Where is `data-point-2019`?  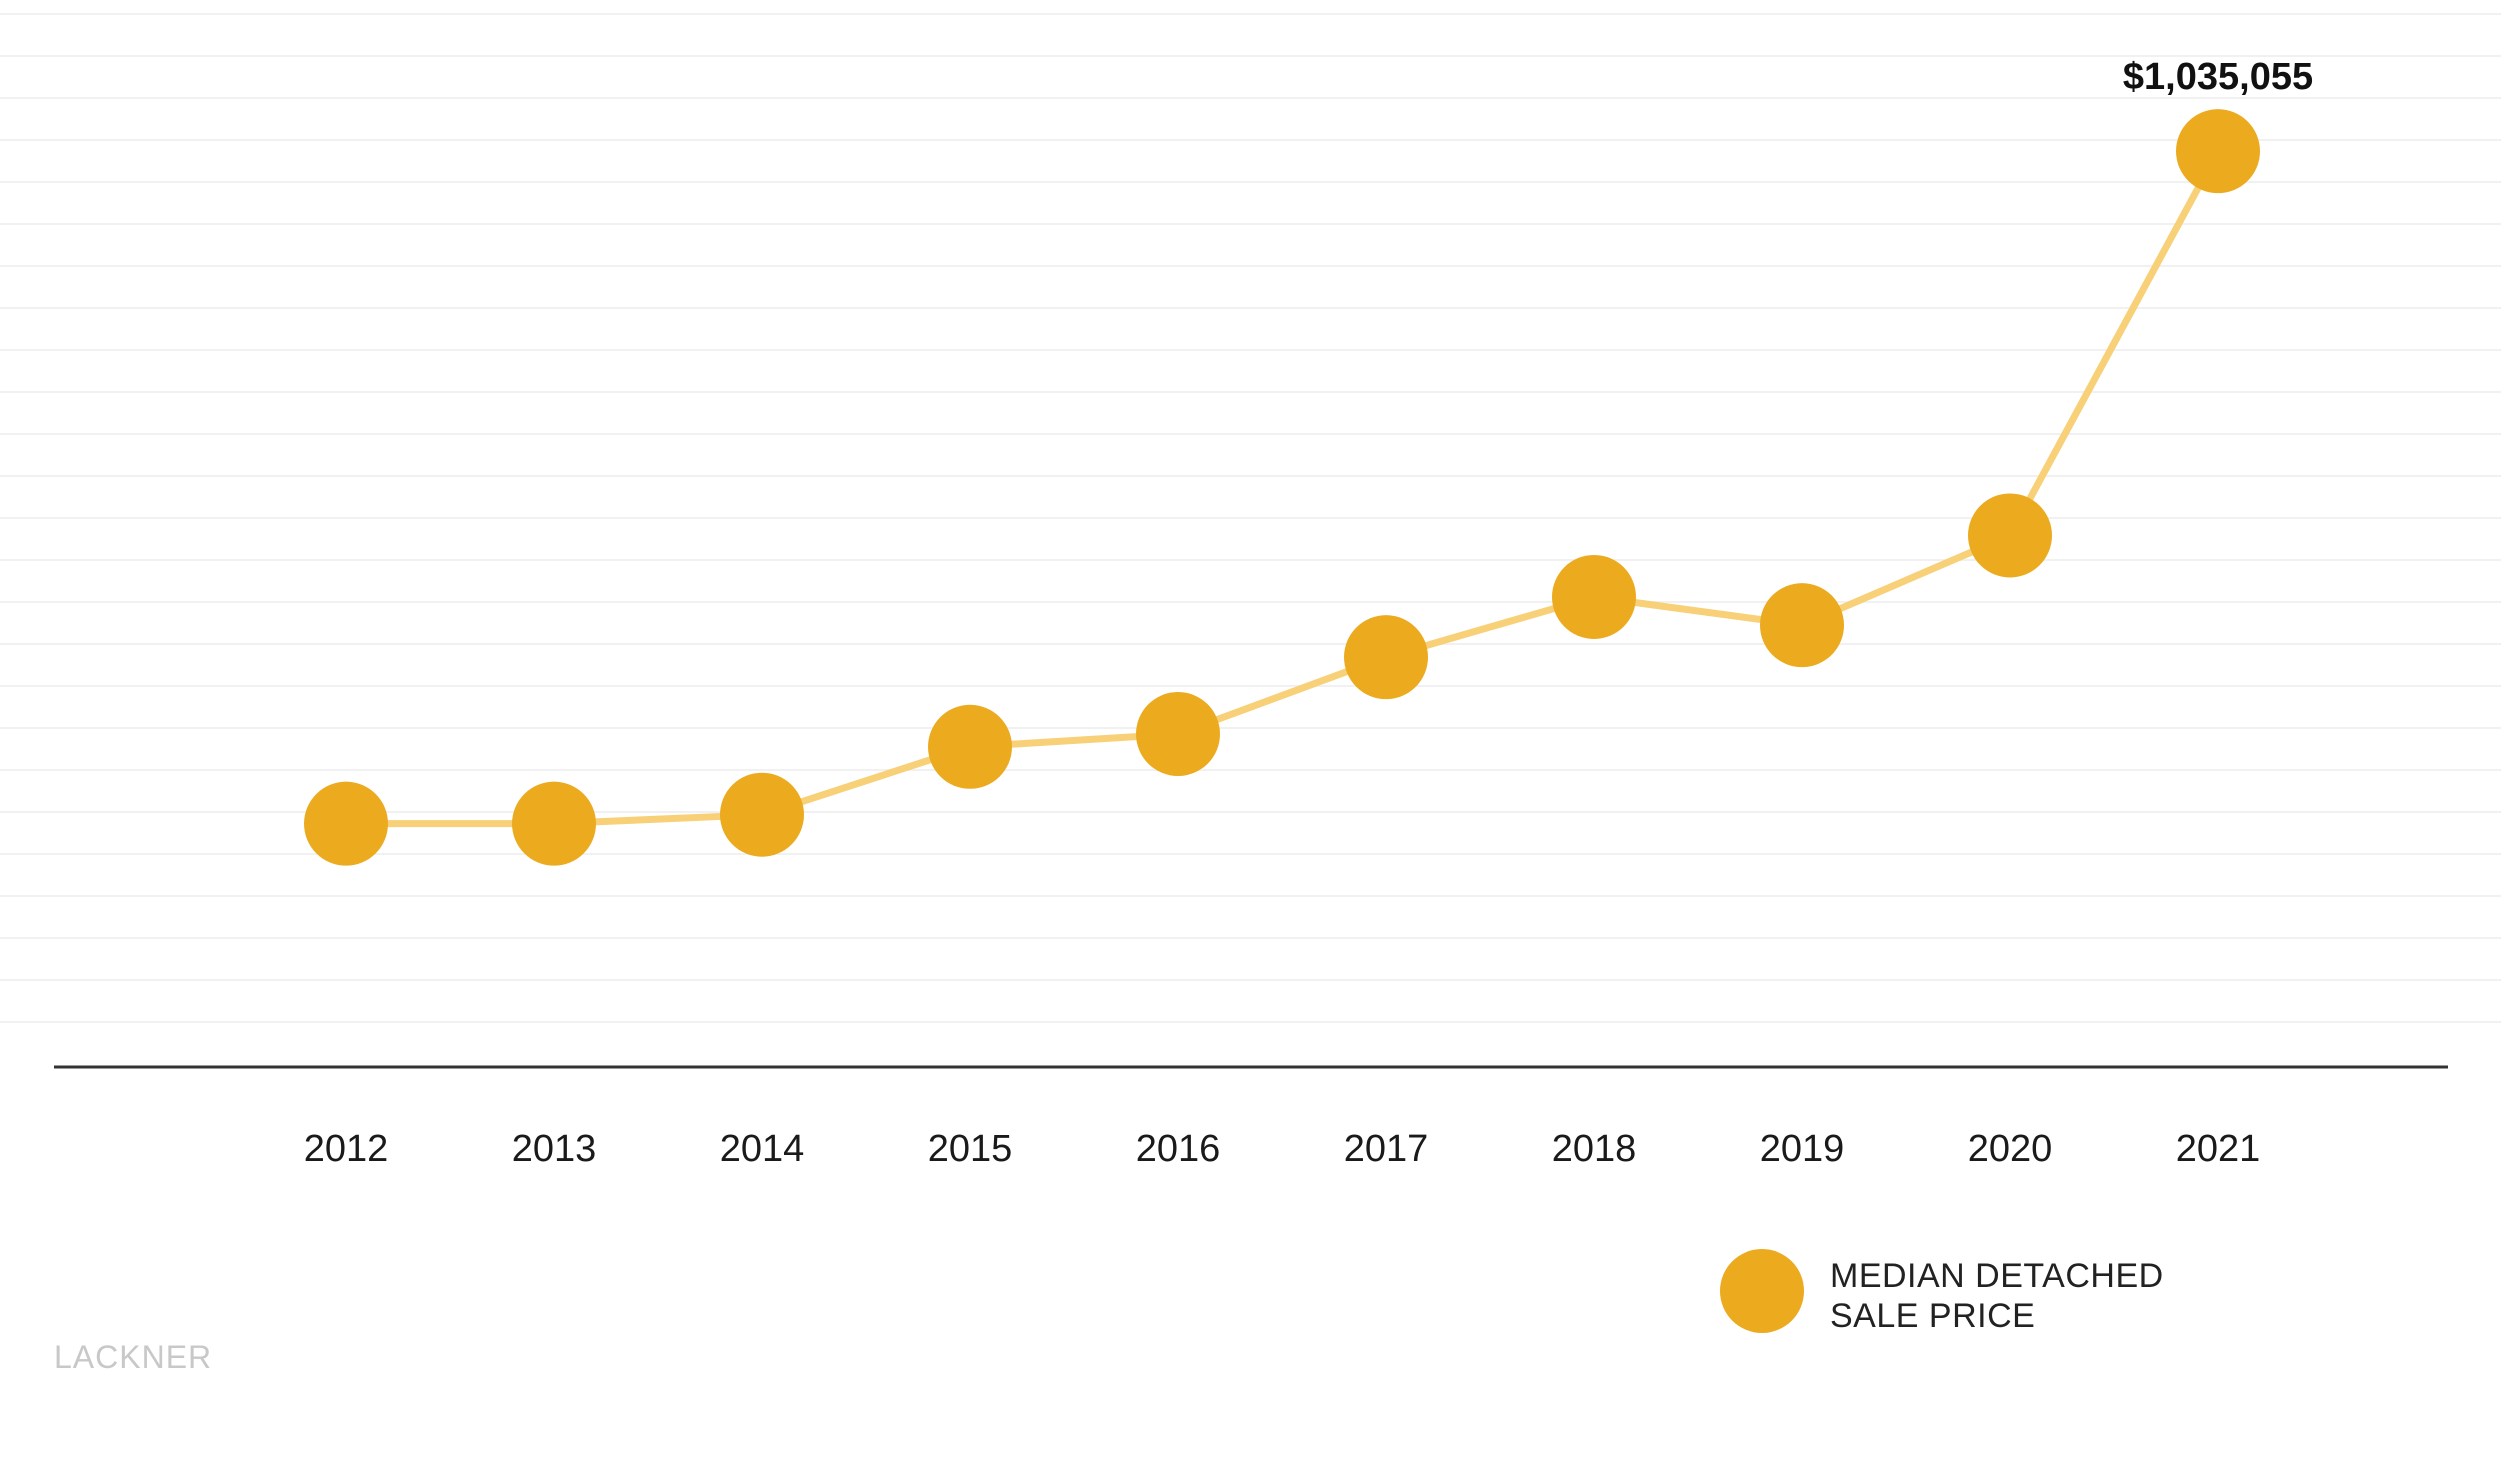
data-point-2019 is located at coordinates (1802, 625).